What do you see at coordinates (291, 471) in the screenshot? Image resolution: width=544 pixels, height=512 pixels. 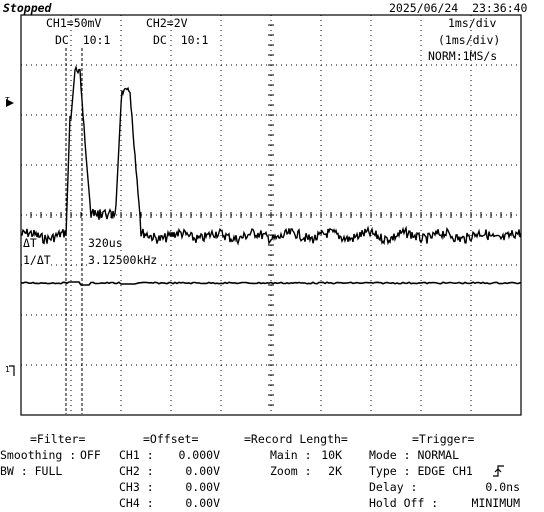 I see `record-zoom-label: Zoom :` at bounding box center [291, 471].